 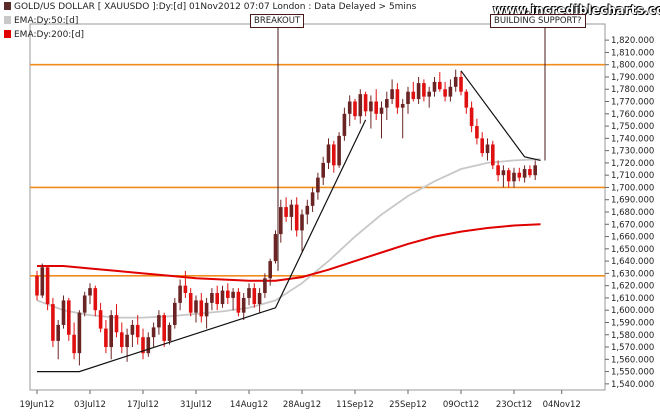 I want to click on x-tick-label: 03Jul12, so click(x=90, y=405).